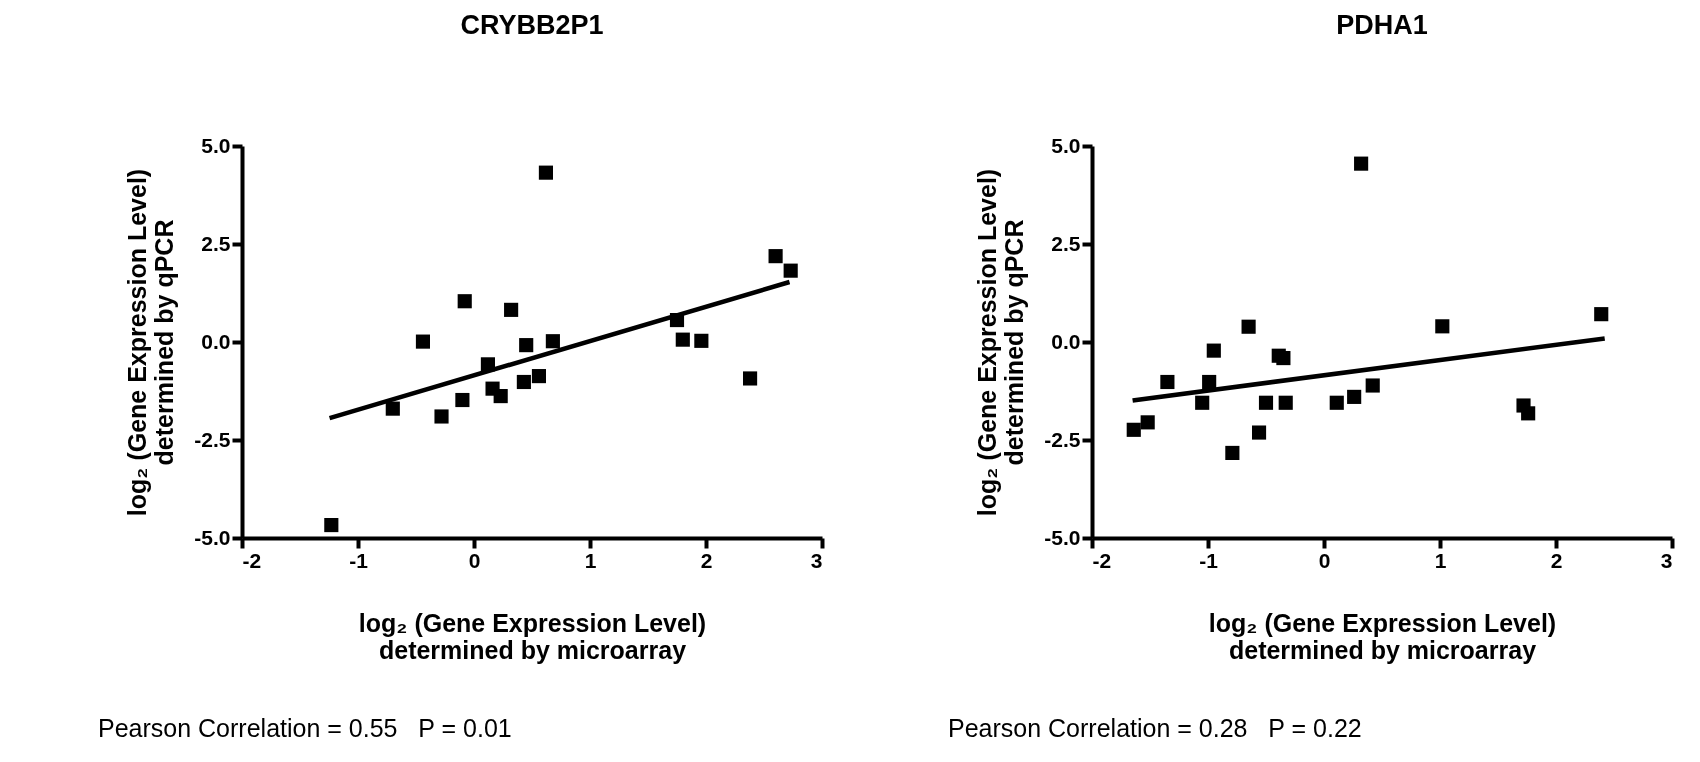 This screenshot has height=762, width=1700. Describe the element at coordinates (532, 25) in the screenshot. I see `chart-title: CRYBB2P1` at that location.